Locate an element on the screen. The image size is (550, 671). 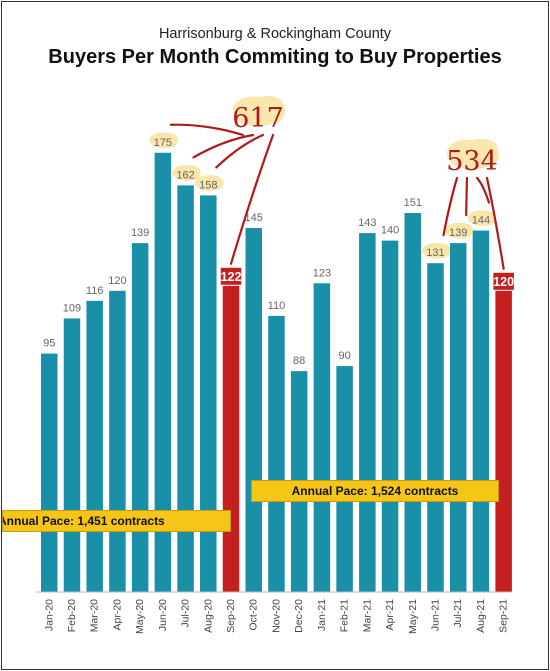
chart-subtitle: Harrisonburg & Rockingham County is located at coordinates (275, 34).